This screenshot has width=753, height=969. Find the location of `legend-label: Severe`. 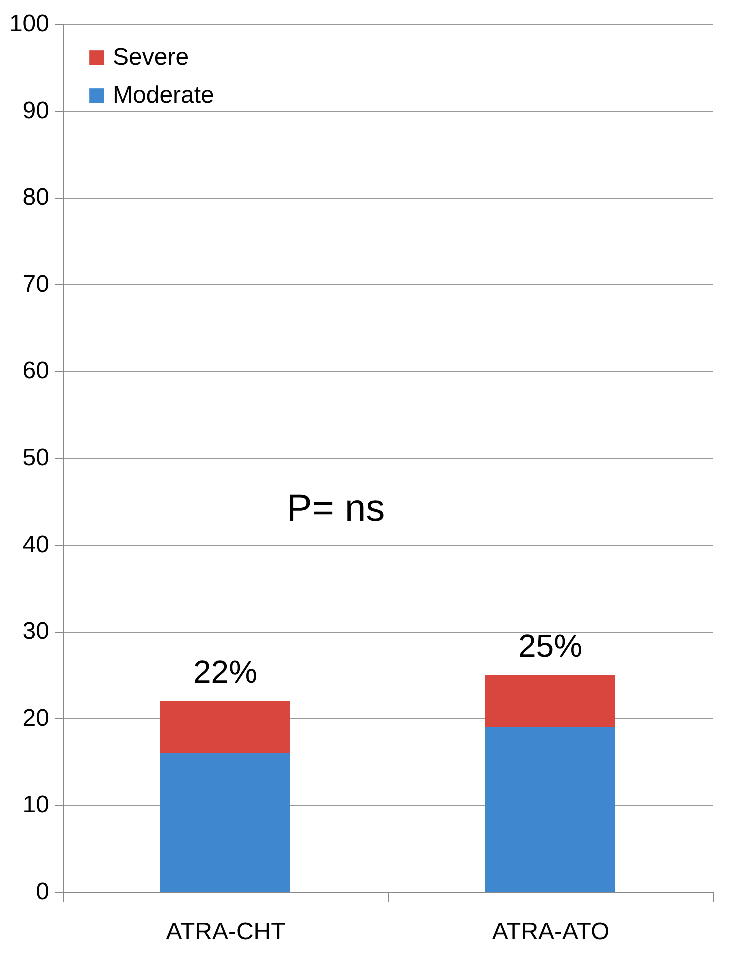

legend-label: Severe is located at coordinates (151, 57).